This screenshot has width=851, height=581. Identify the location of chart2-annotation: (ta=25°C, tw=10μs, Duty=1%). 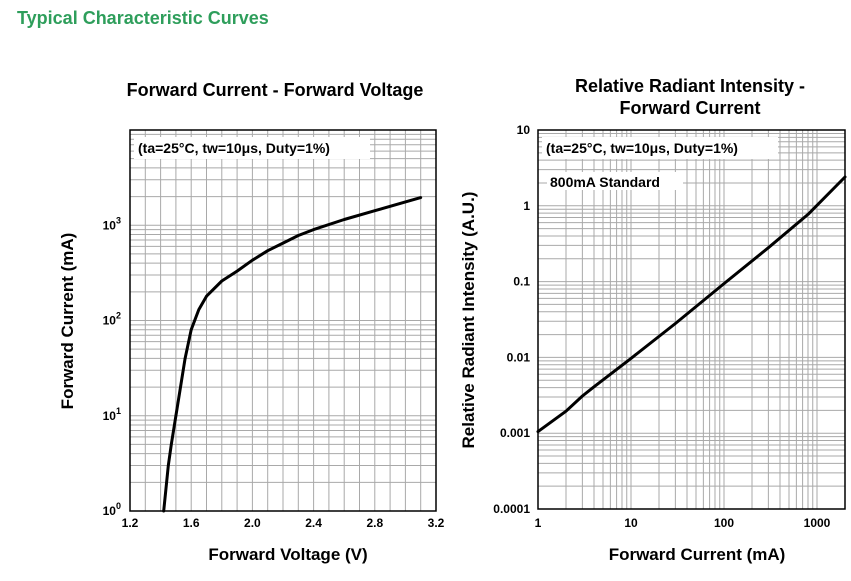
(642, 148).